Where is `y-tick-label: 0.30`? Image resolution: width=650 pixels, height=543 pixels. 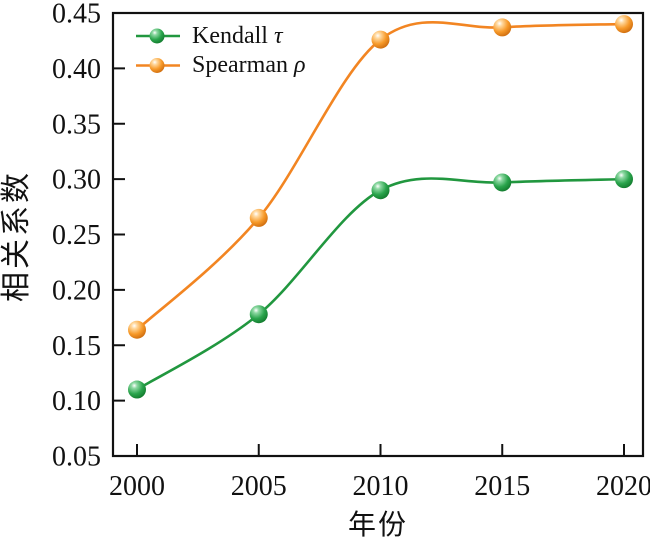
y-tick-label: 0.30 is located at coordinates (76, 180).